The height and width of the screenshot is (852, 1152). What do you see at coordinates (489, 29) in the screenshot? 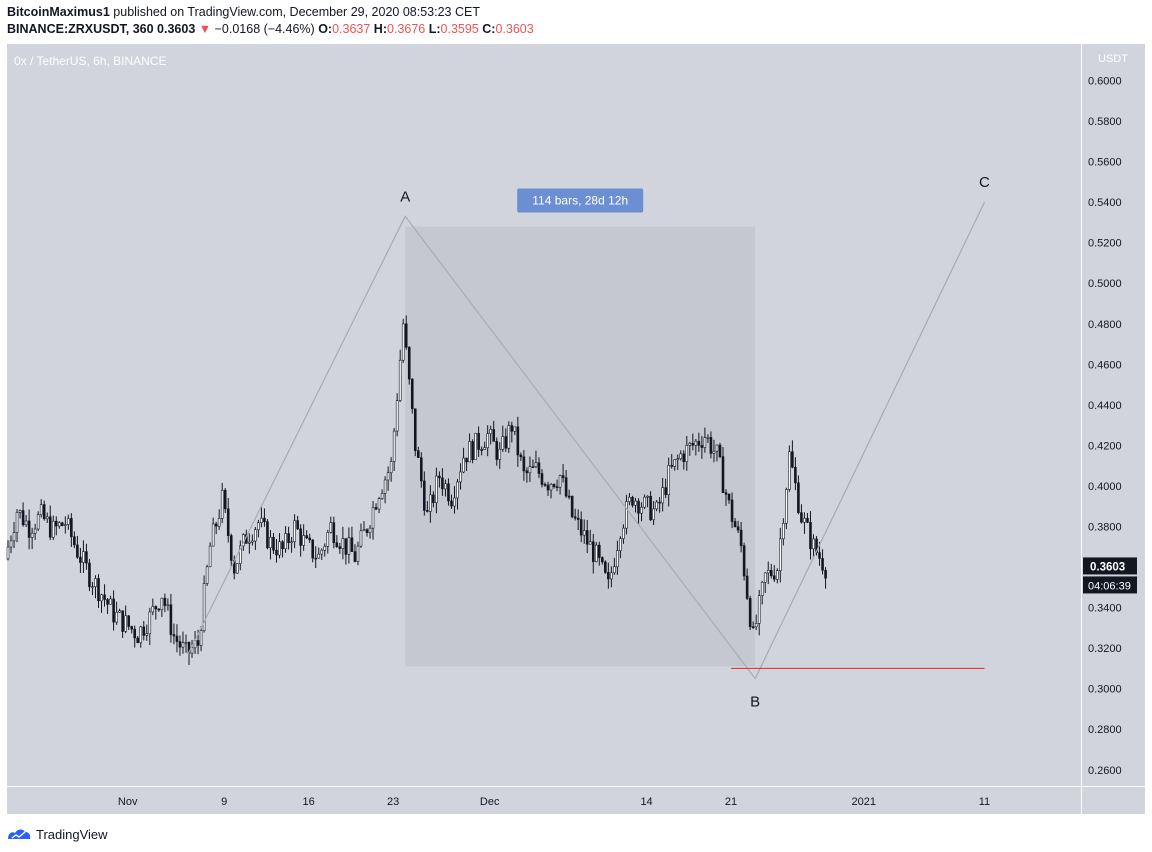
I see `close-label: C:` at bounding box center [489, 29].